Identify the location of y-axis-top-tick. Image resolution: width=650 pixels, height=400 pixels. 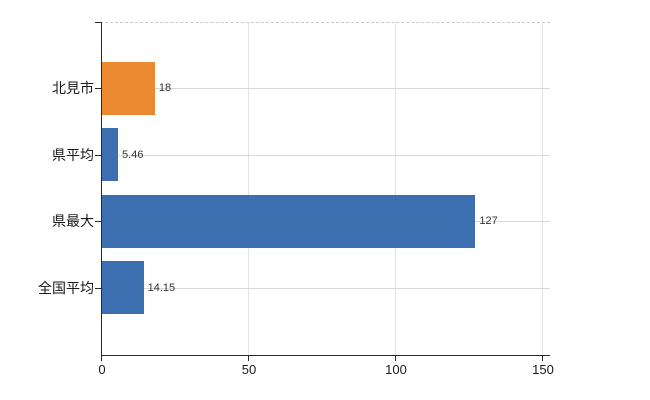
(98, 22).